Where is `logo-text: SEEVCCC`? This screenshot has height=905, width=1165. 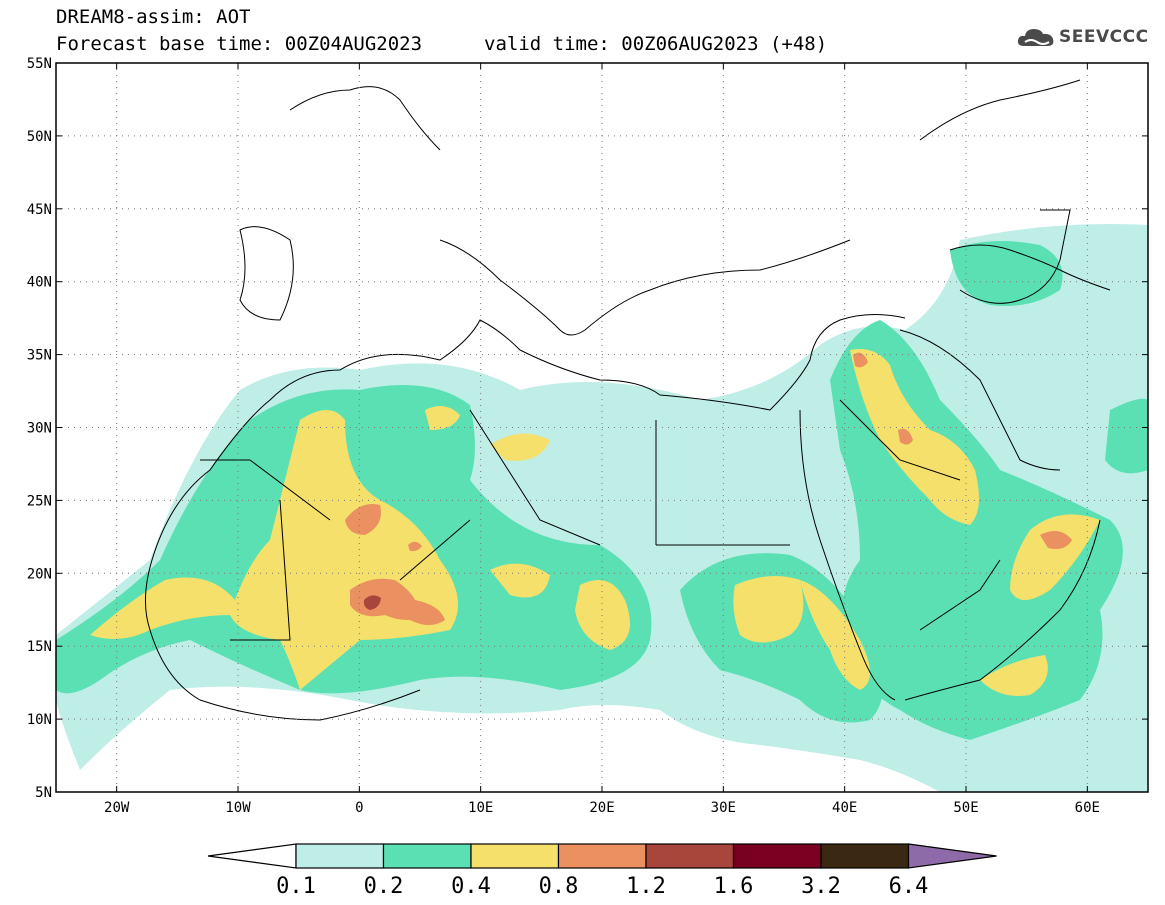 logo-text: SEEVCCC is located at coordinates (1104, 37).